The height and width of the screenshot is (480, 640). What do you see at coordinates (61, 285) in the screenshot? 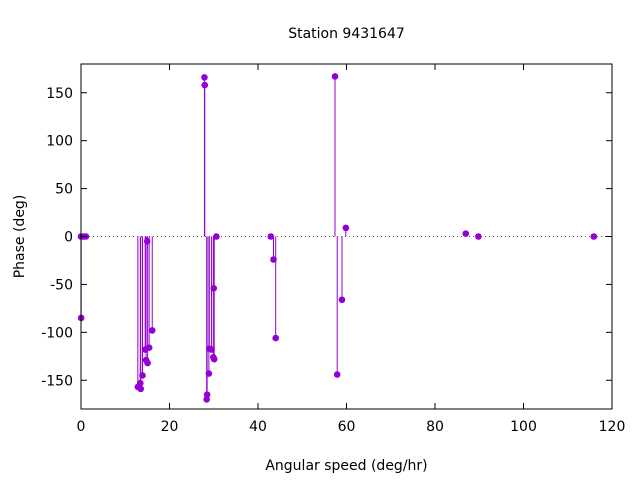
I see `y-tick-label: -50` at bounding box center [61, 285].